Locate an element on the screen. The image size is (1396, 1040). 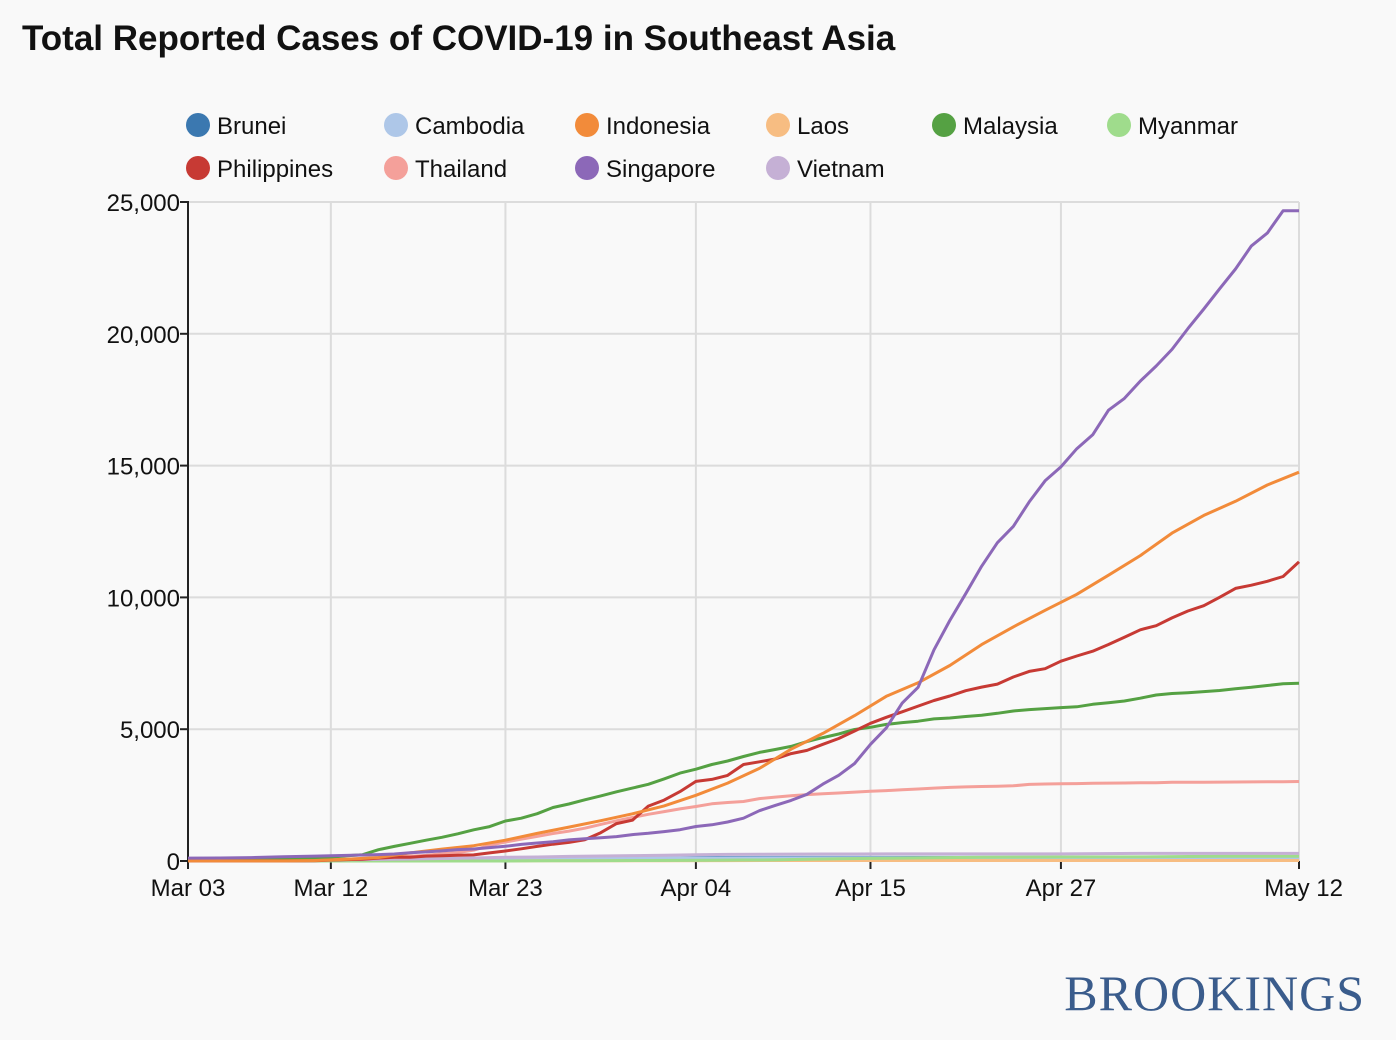
y-tick-label: 0 is located at coordinates (173, 862).